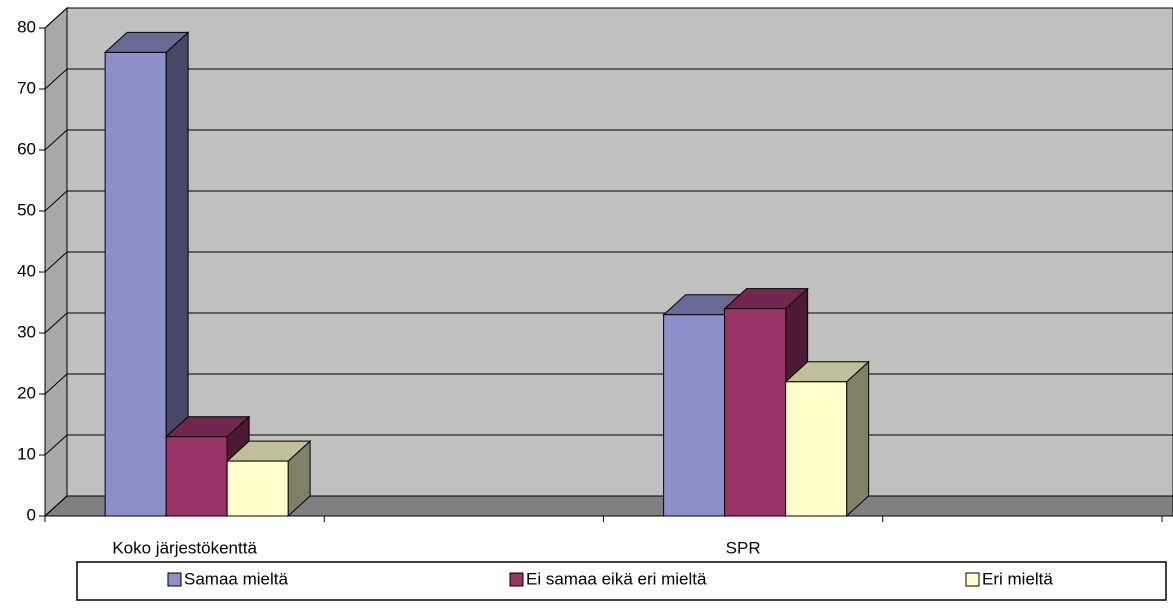 Image resolution: width=1173 pixels, height=616 pixels. Describe the element at coordinates (26, 148) in the screenshot. I see `y-tick-label: 60` at that location.